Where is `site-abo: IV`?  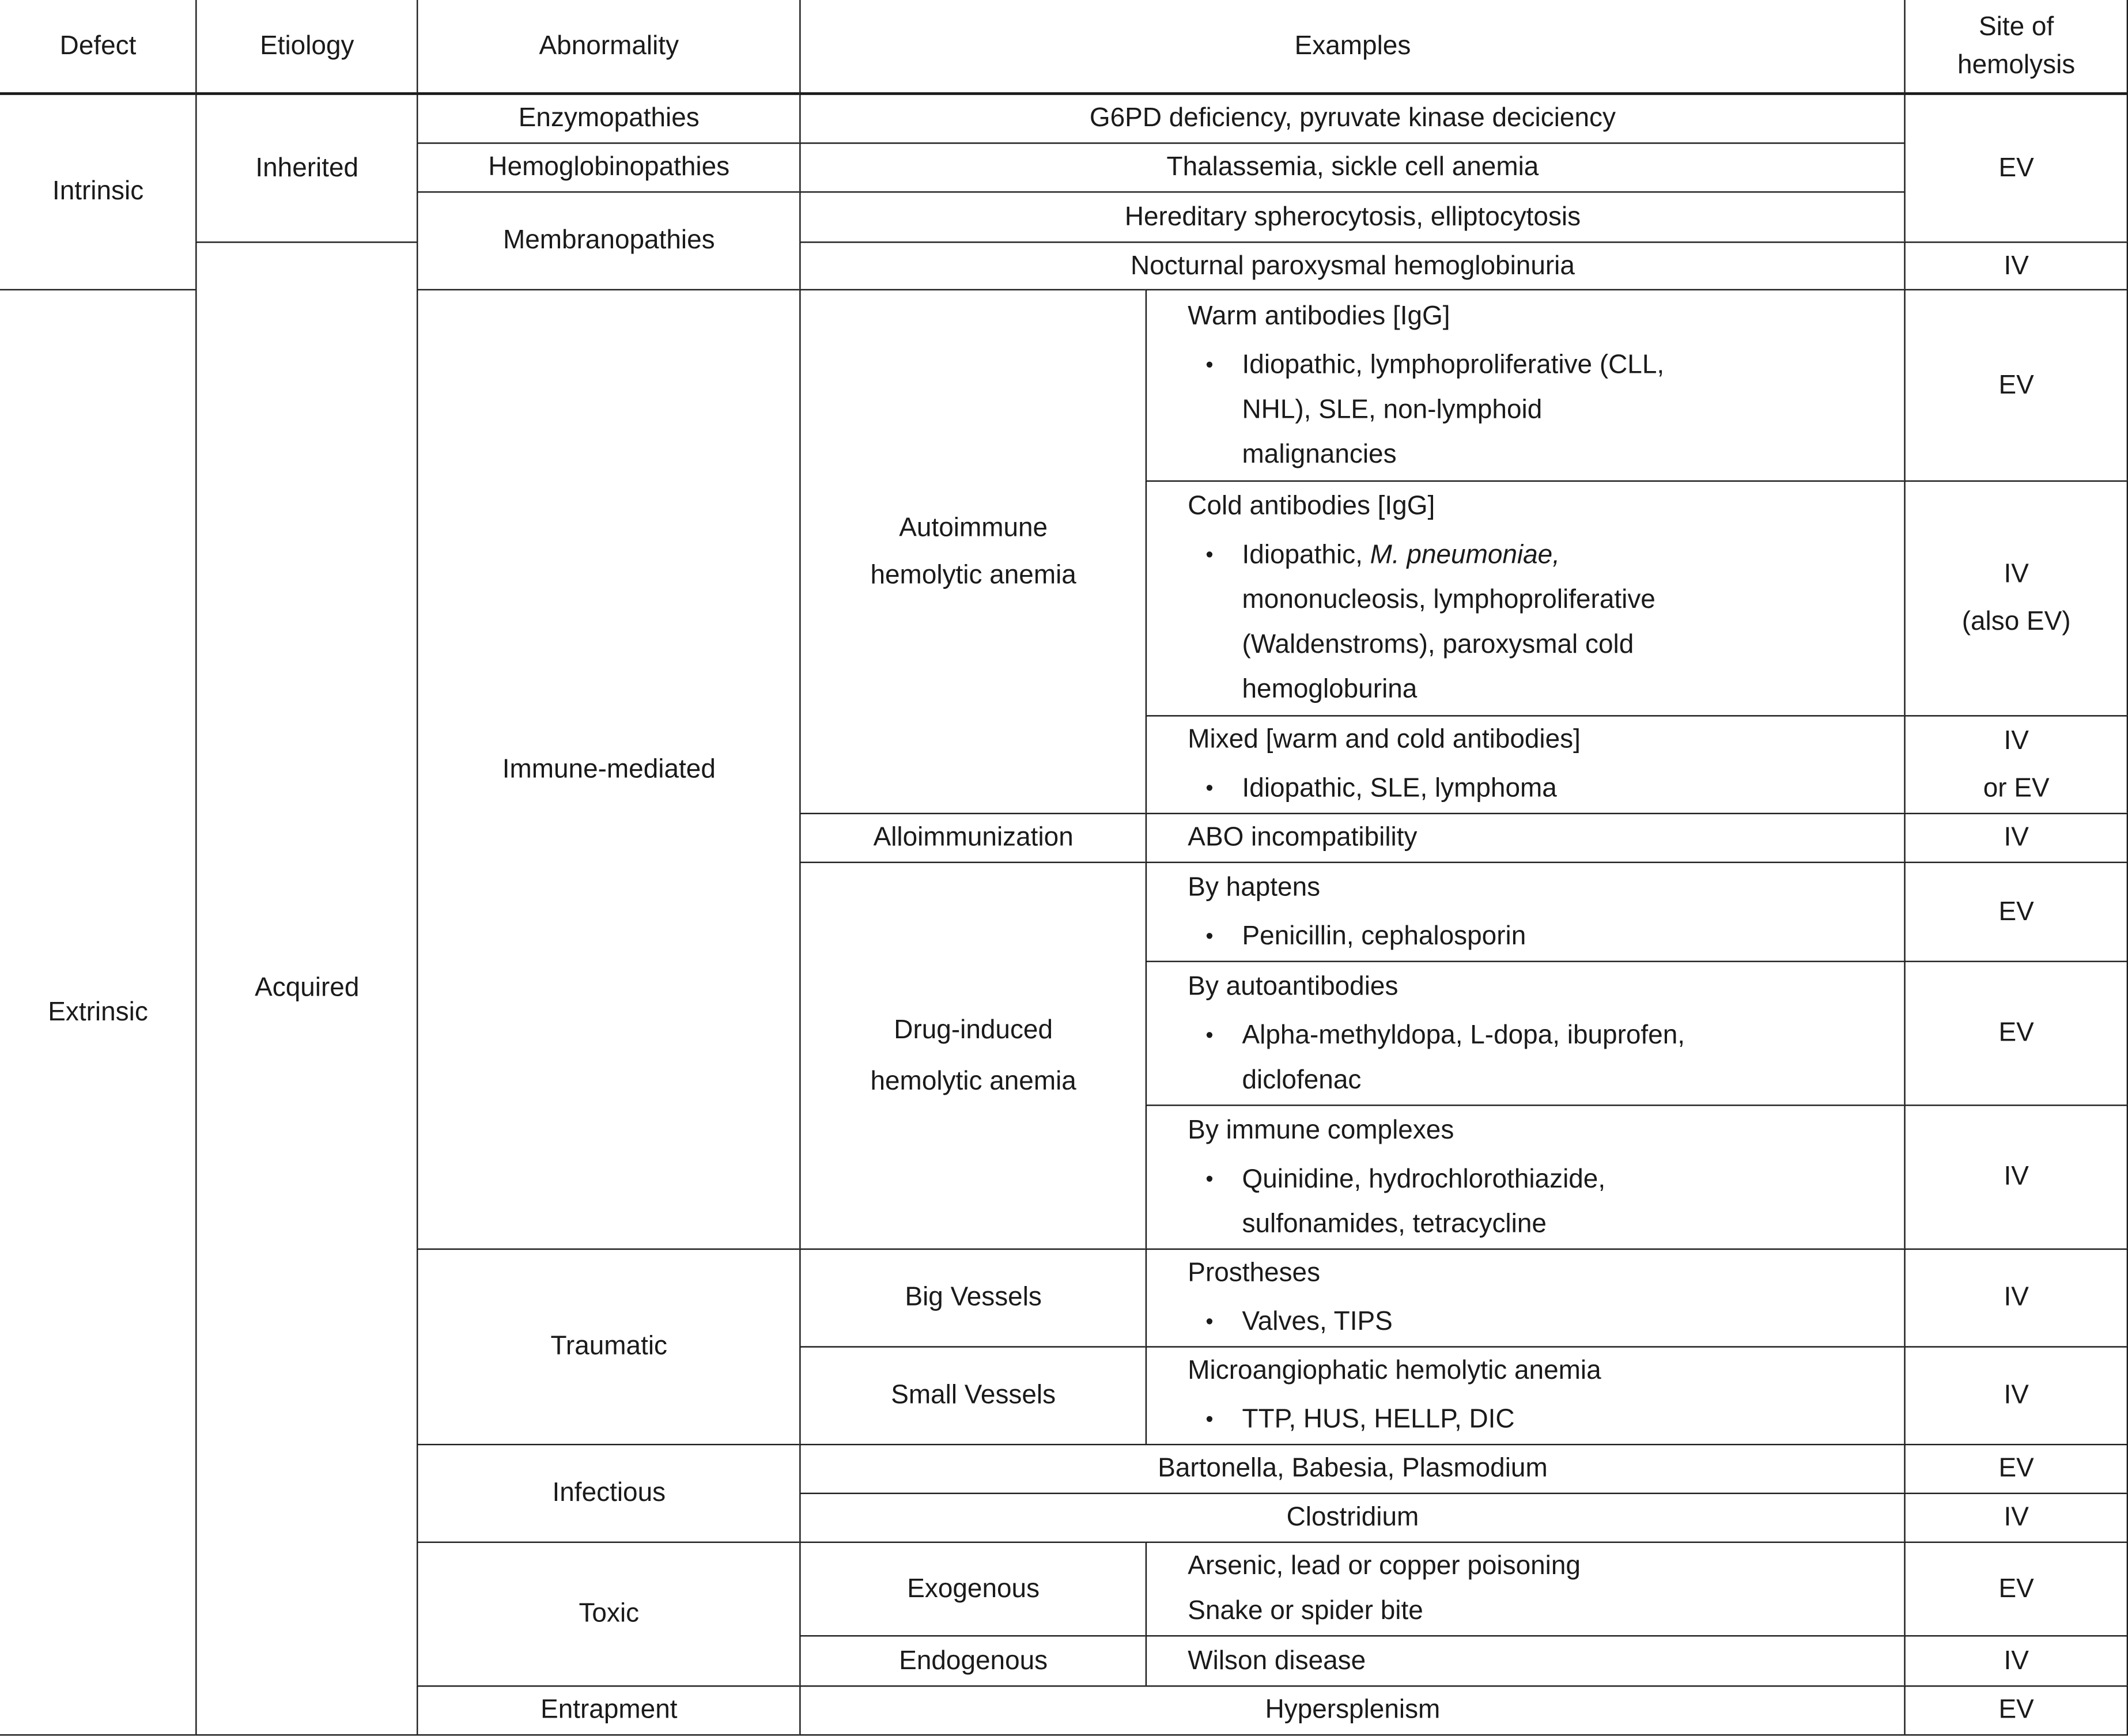 site-abo: IV is located at coordinates (2016, 838).